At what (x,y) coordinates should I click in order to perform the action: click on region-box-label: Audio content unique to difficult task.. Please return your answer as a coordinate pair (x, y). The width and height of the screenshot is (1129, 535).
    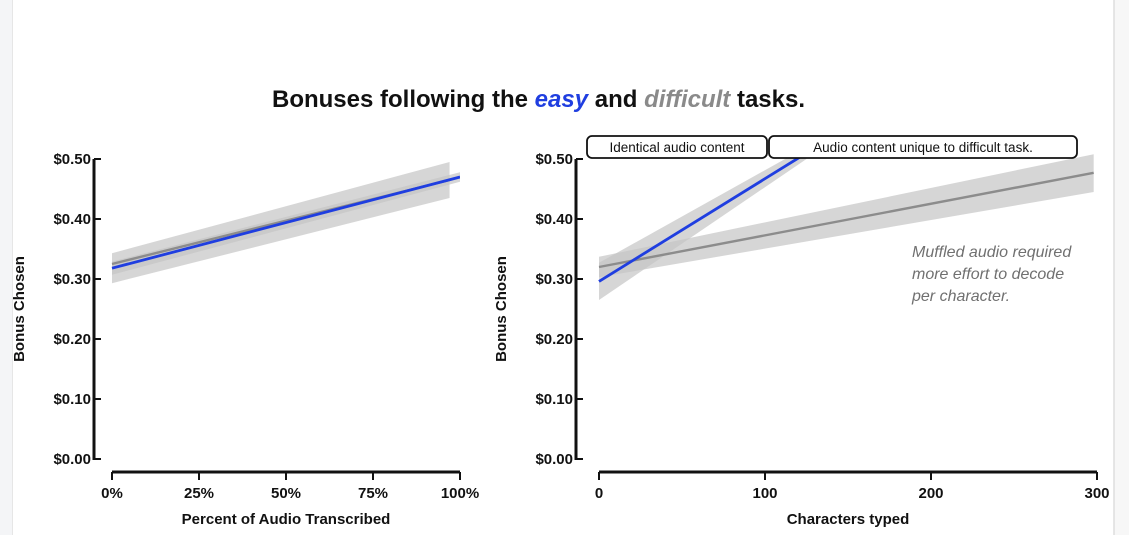
    Looking at the image, I should click on (923, 147).